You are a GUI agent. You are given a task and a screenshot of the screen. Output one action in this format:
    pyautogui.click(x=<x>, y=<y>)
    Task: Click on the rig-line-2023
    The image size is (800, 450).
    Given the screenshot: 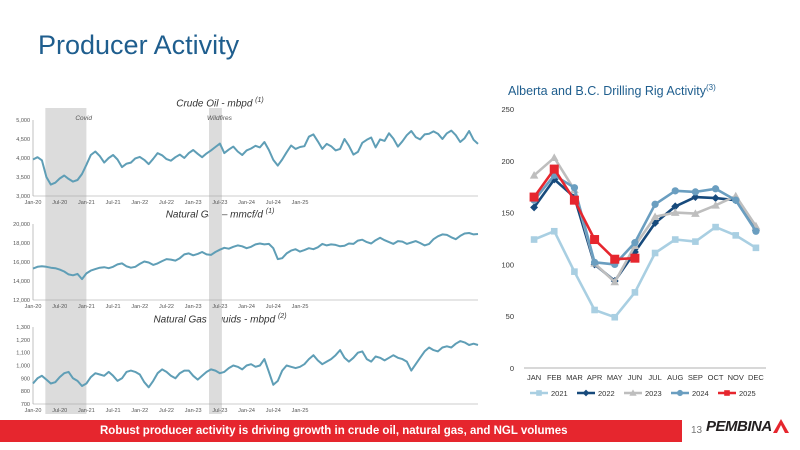 What is the action you would take?
    pyautogui.click(x=645, y=220)
    